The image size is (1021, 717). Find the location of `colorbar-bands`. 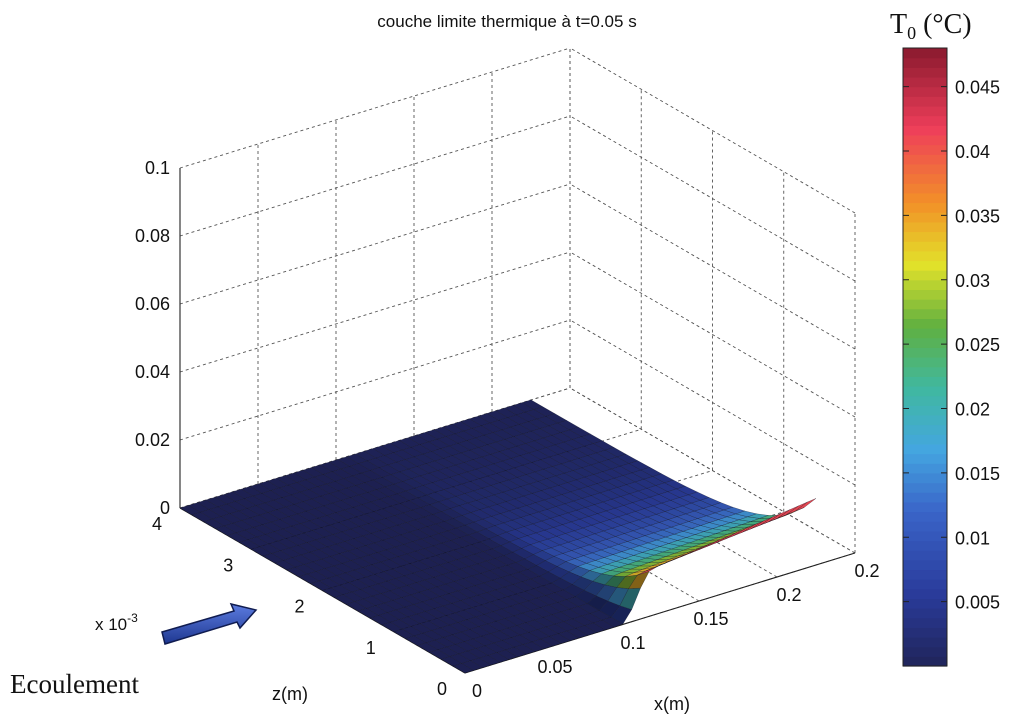

colorbar-bands is located at coordinates (925, 357).